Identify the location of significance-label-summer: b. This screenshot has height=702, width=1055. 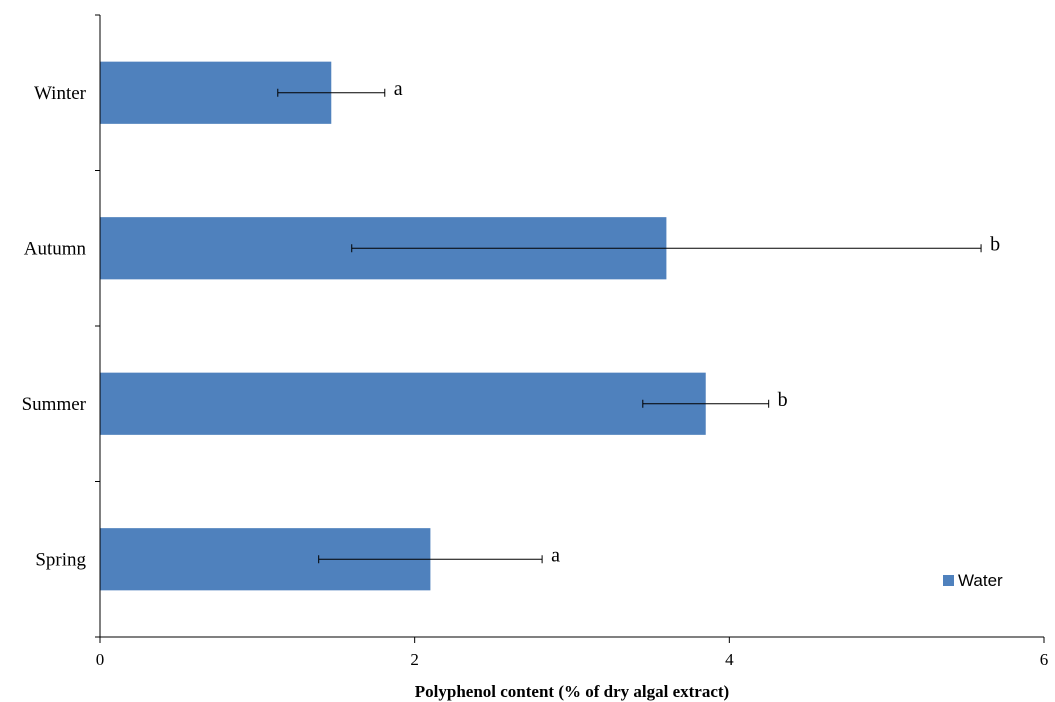
(783, 400).